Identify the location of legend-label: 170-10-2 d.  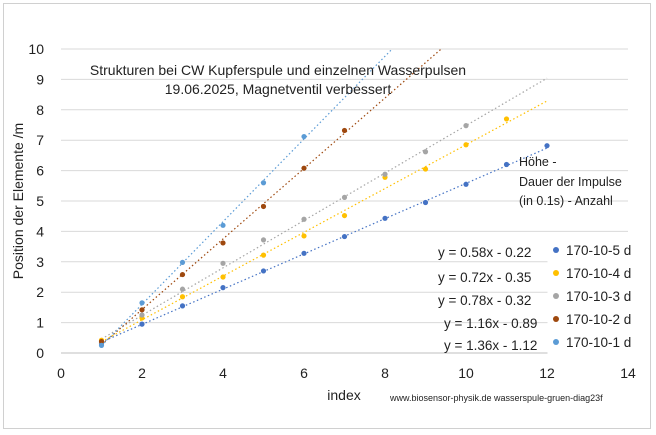
(598, 319).